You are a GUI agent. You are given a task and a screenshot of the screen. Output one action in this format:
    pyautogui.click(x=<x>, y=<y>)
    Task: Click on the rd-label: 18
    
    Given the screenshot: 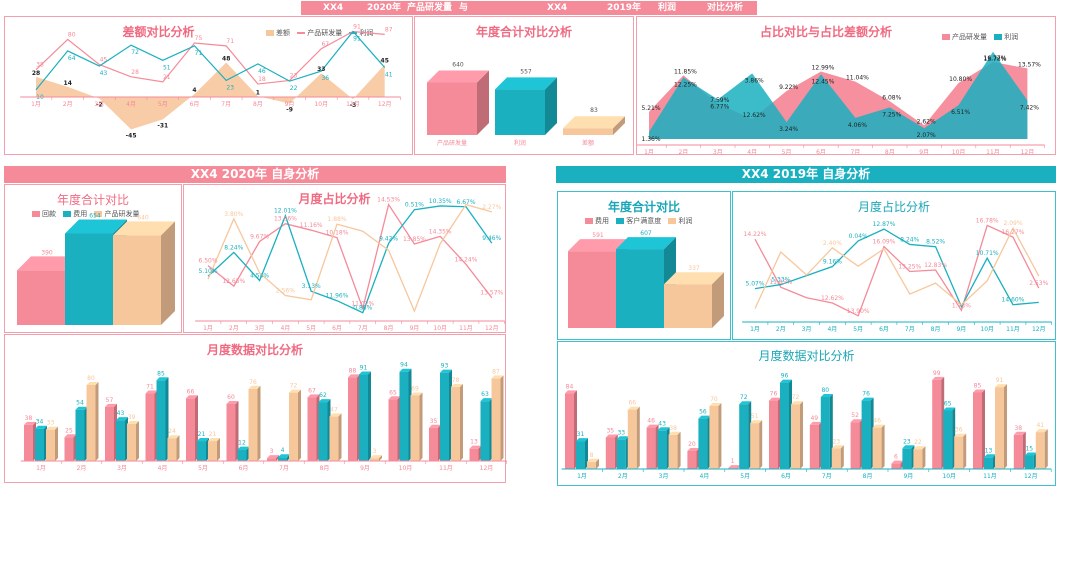 What is the action you would take?
    pyautogui.click(x=262, y=79)
    